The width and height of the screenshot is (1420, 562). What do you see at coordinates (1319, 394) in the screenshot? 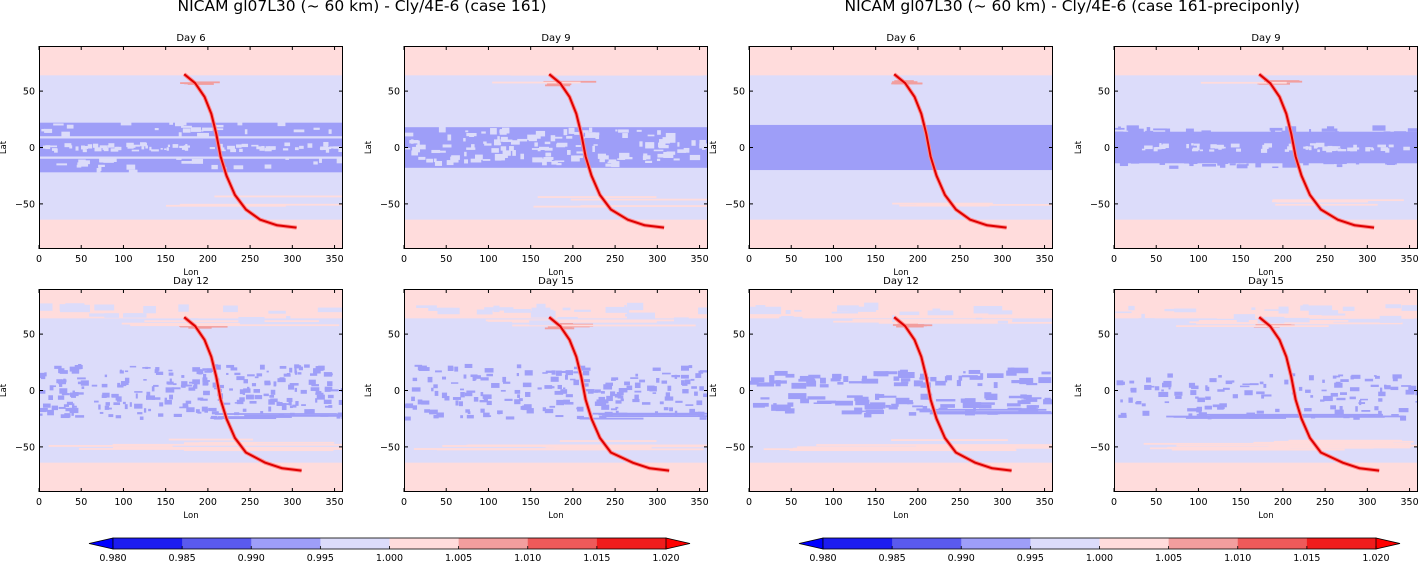
I see `tracer-curve` at bounding box center [1319, 394].